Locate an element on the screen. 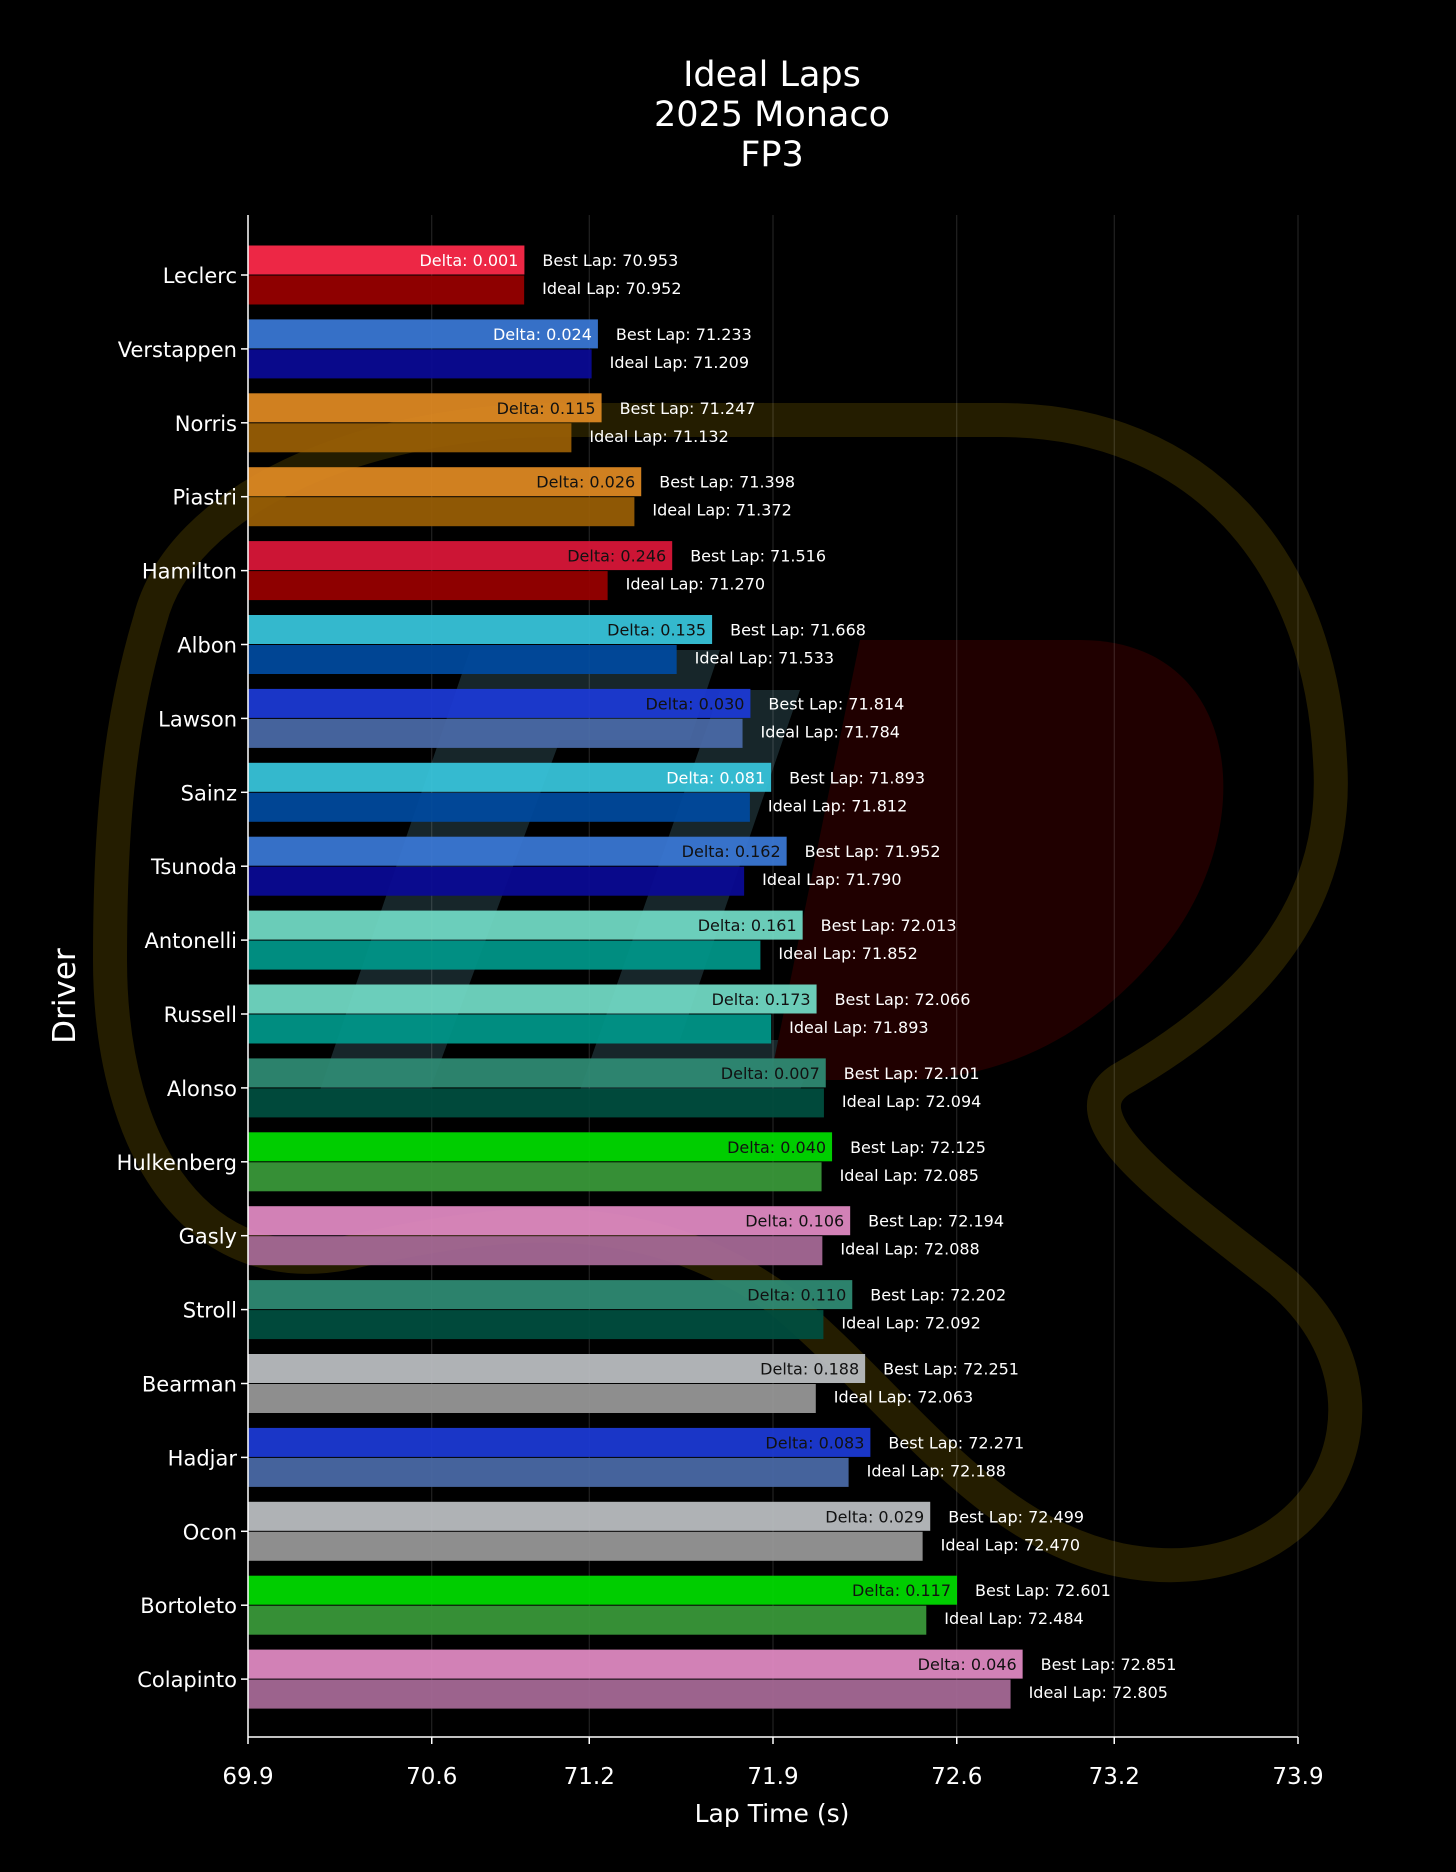 This screenshot has height=1872, width=1456. ideal-lap-label: Ideal Lap: 71.852 is located at coordinates (847, 953).